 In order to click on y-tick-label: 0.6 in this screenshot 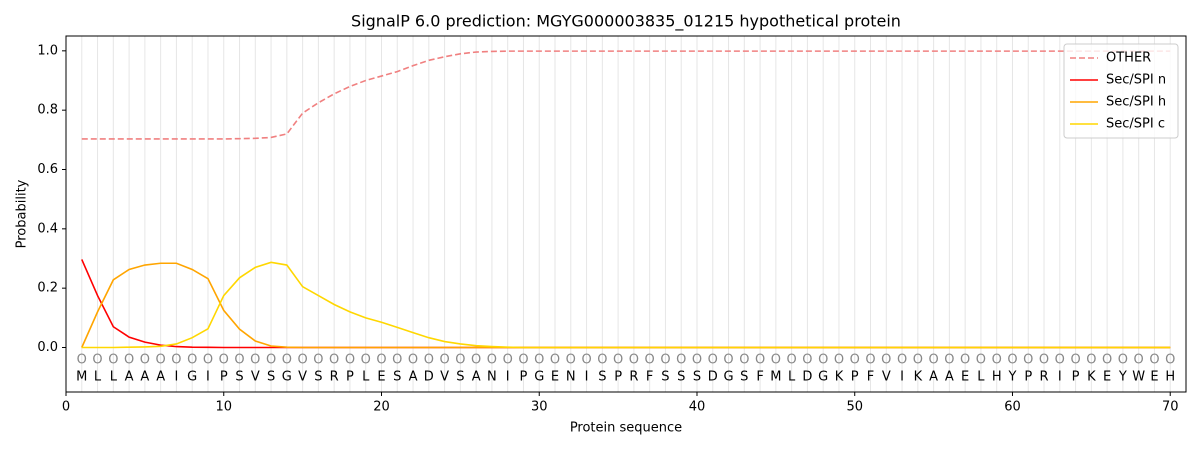, I will do `click(47, 169)`.